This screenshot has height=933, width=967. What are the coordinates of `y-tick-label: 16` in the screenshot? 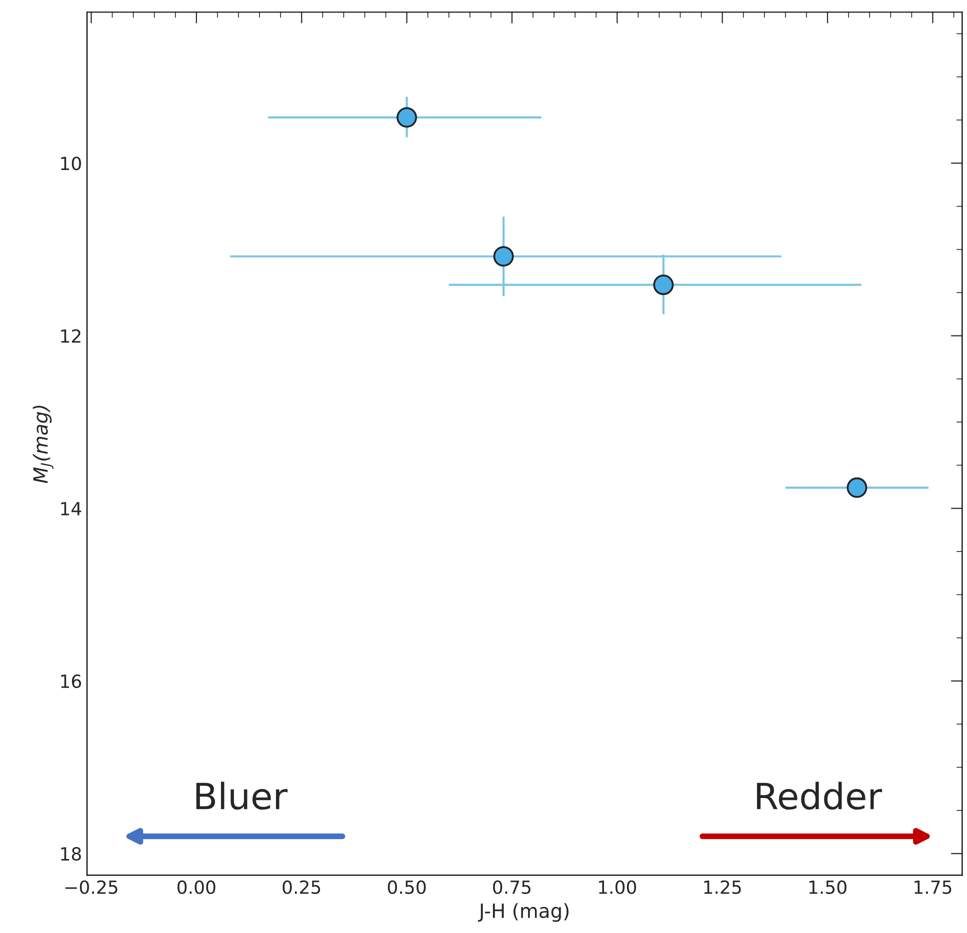 It's located at (71, 681).